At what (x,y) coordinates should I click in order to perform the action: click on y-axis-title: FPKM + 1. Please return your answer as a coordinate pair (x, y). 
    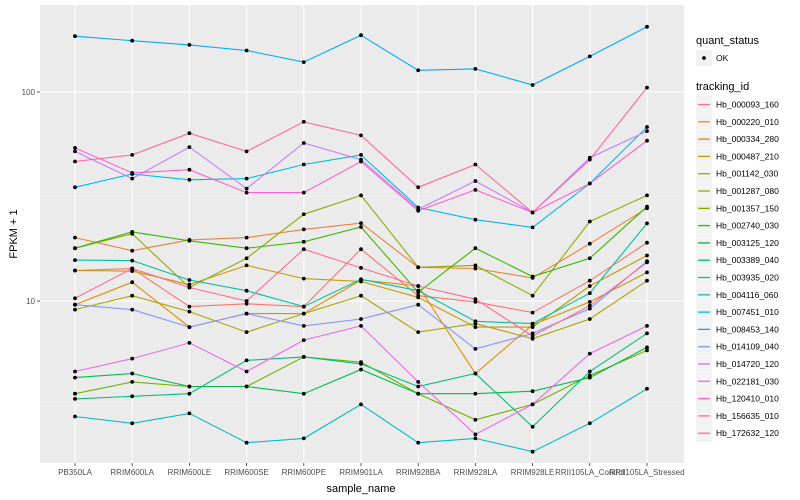
    Looking at the image, I should click on (14, 233).